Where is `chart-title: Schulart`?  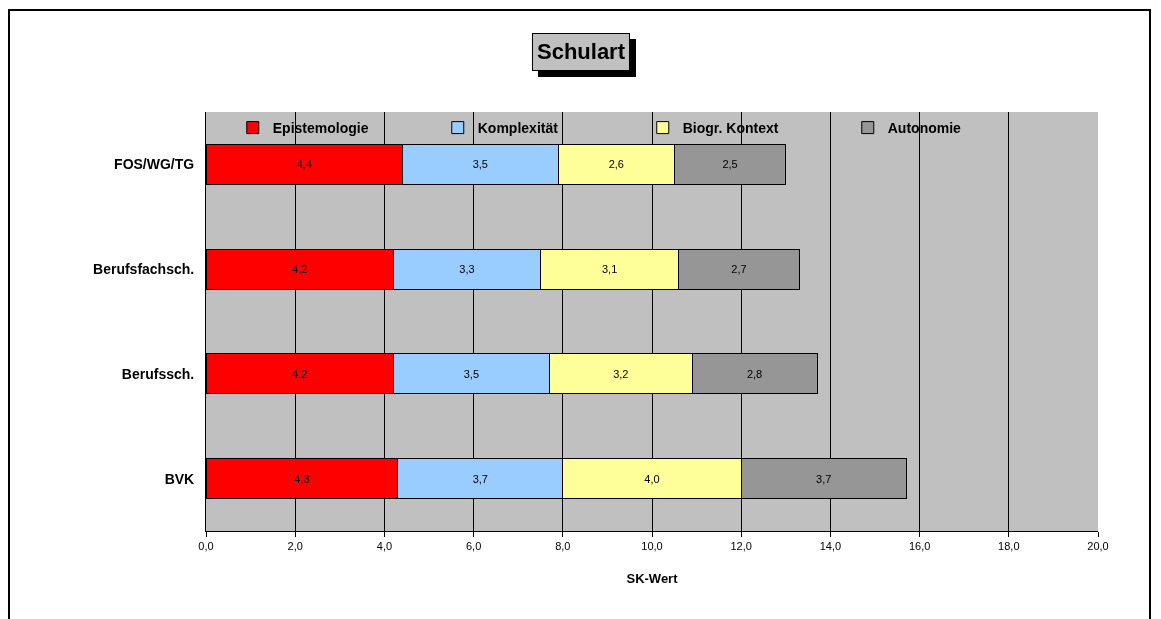
chart-title: Schulart is located at coordinates (581, 52).